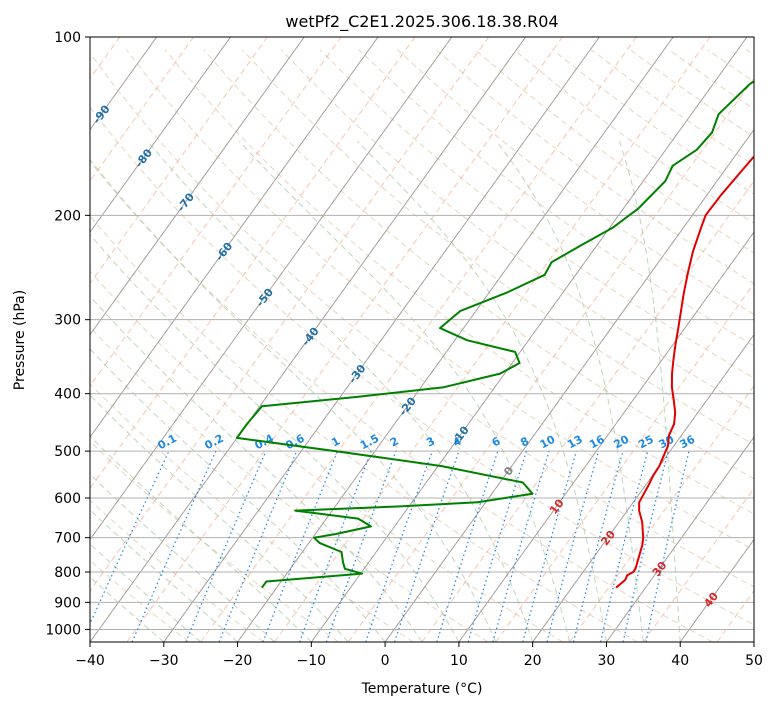 The width and height of the screenshot is (775, 708). Describe the element at coordinates (533, 661) in the screenshot. I see `x-tick-label: 20` at that location.